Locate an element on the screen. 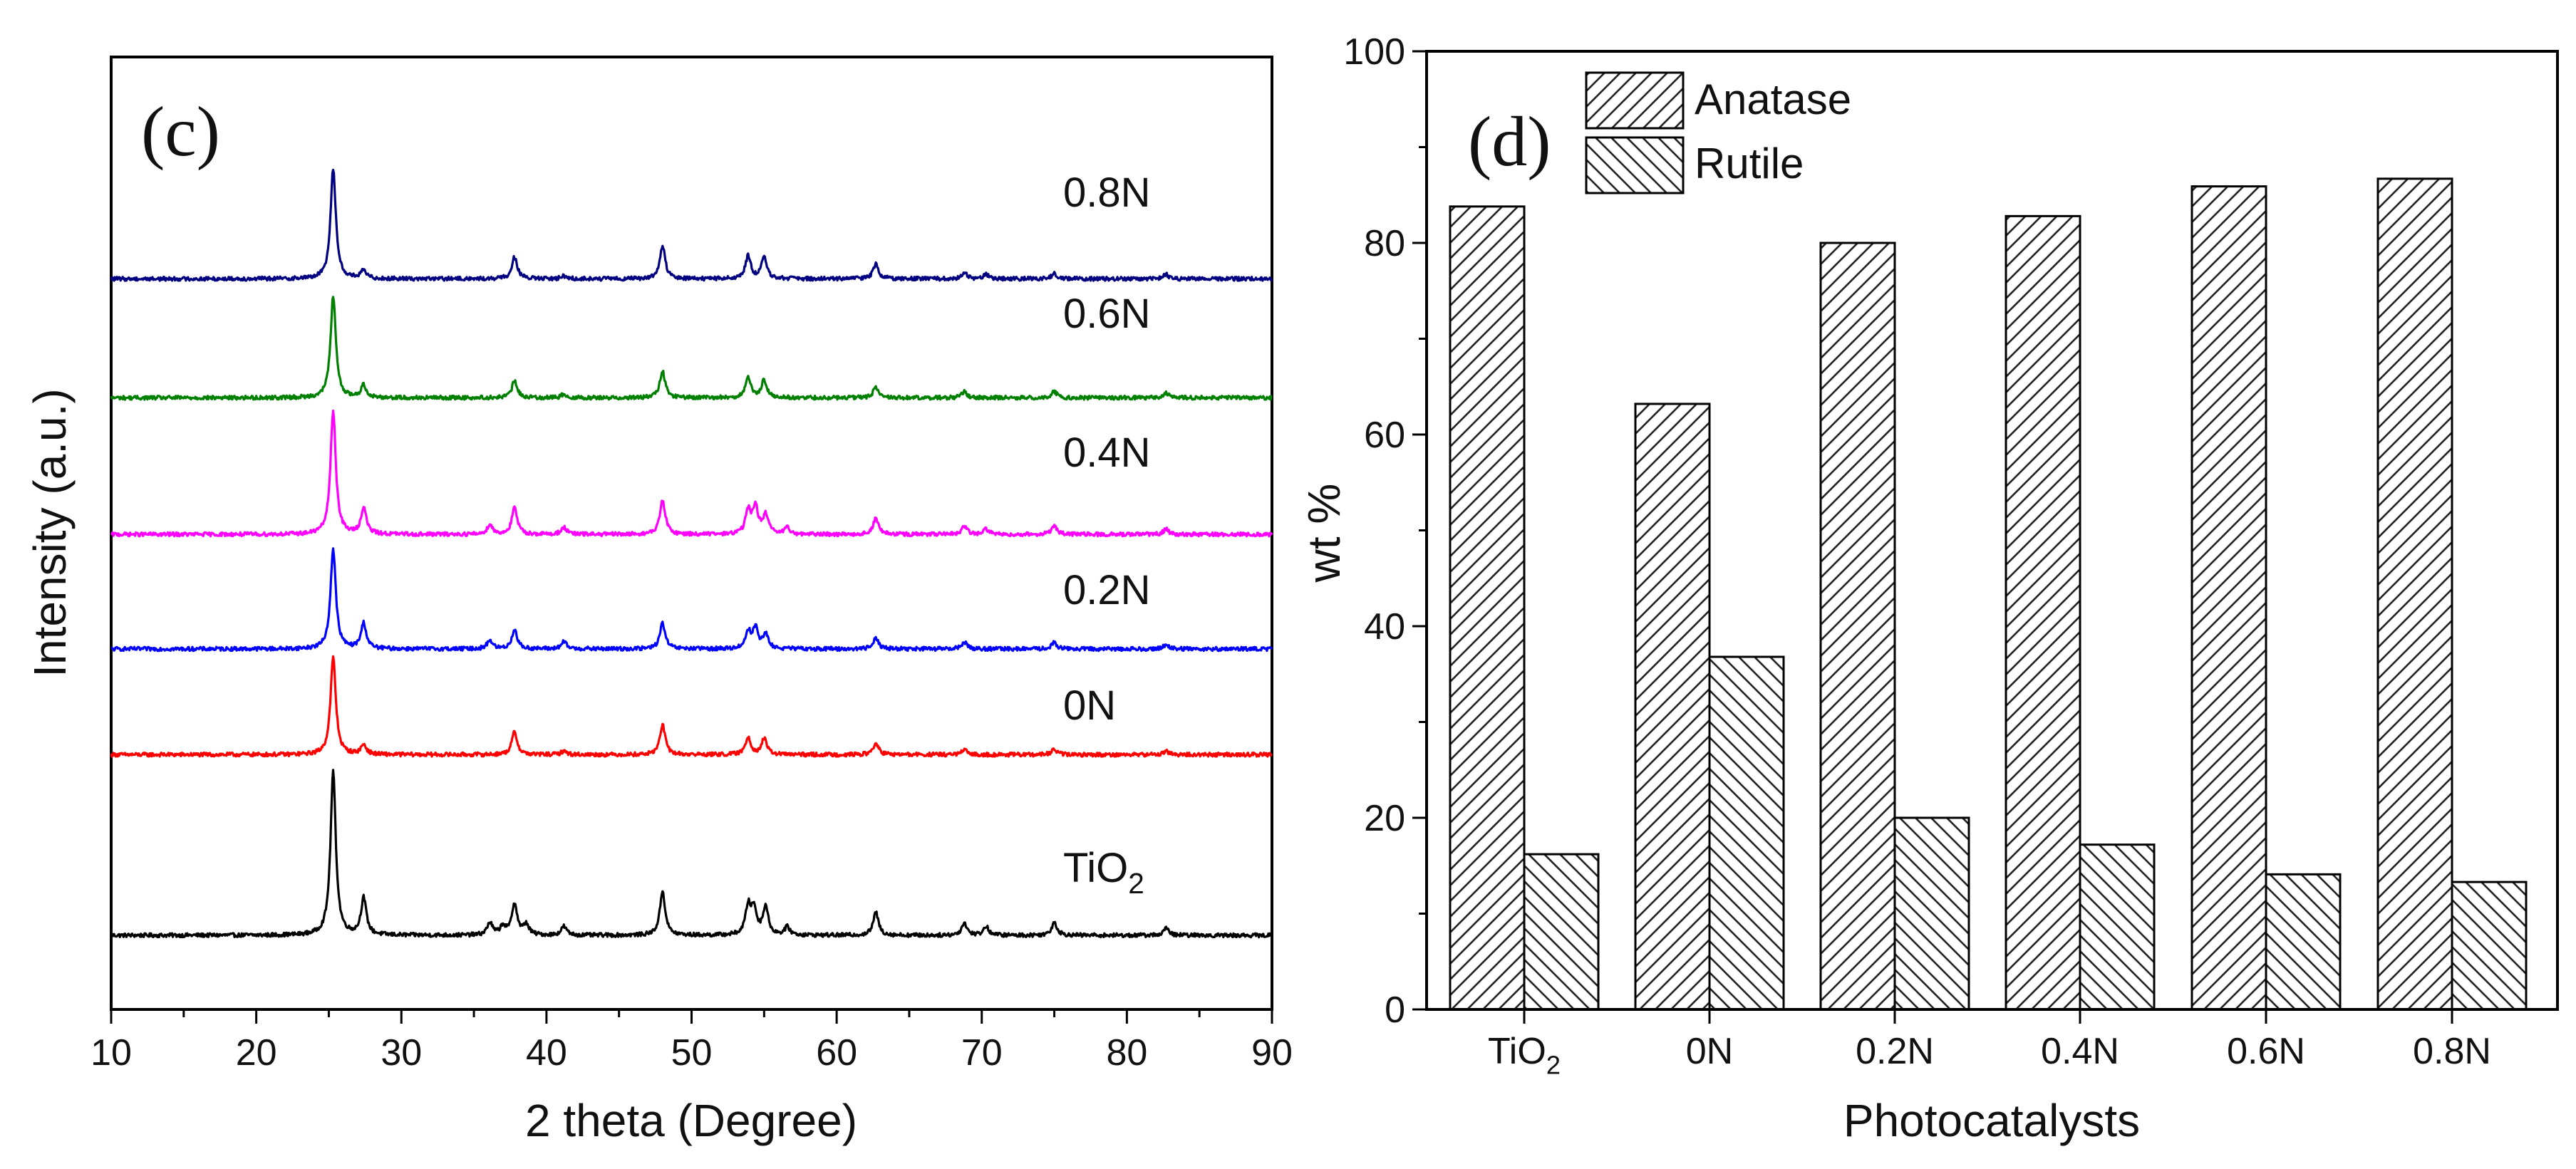 The width and height of the screenshot is (2576, 1169). bar-anatase-02N is located at coordinates (1858, 626).